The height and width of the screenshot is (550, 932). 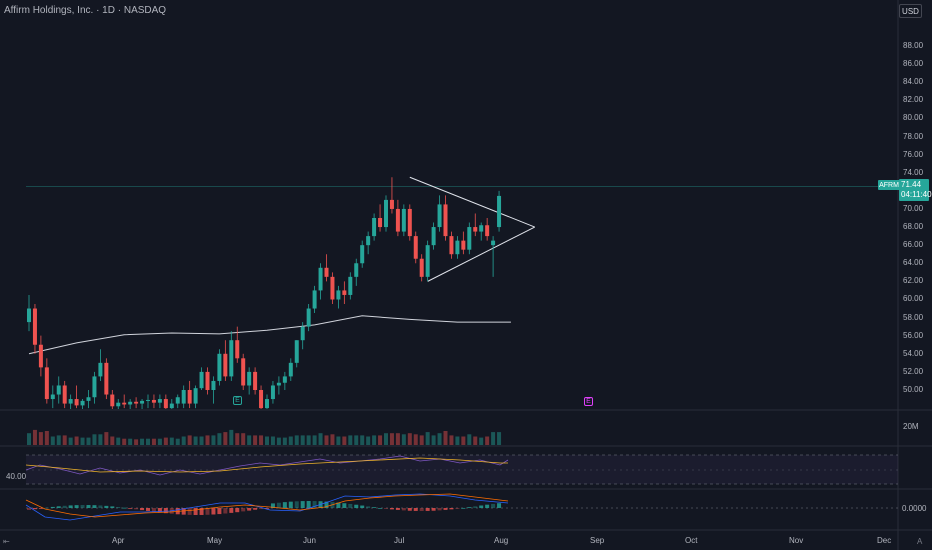 What do you see at coordinates (913, 136) in the screenshot?
I see `price-axis-label: 78.00` at bounding box center [913, 136].